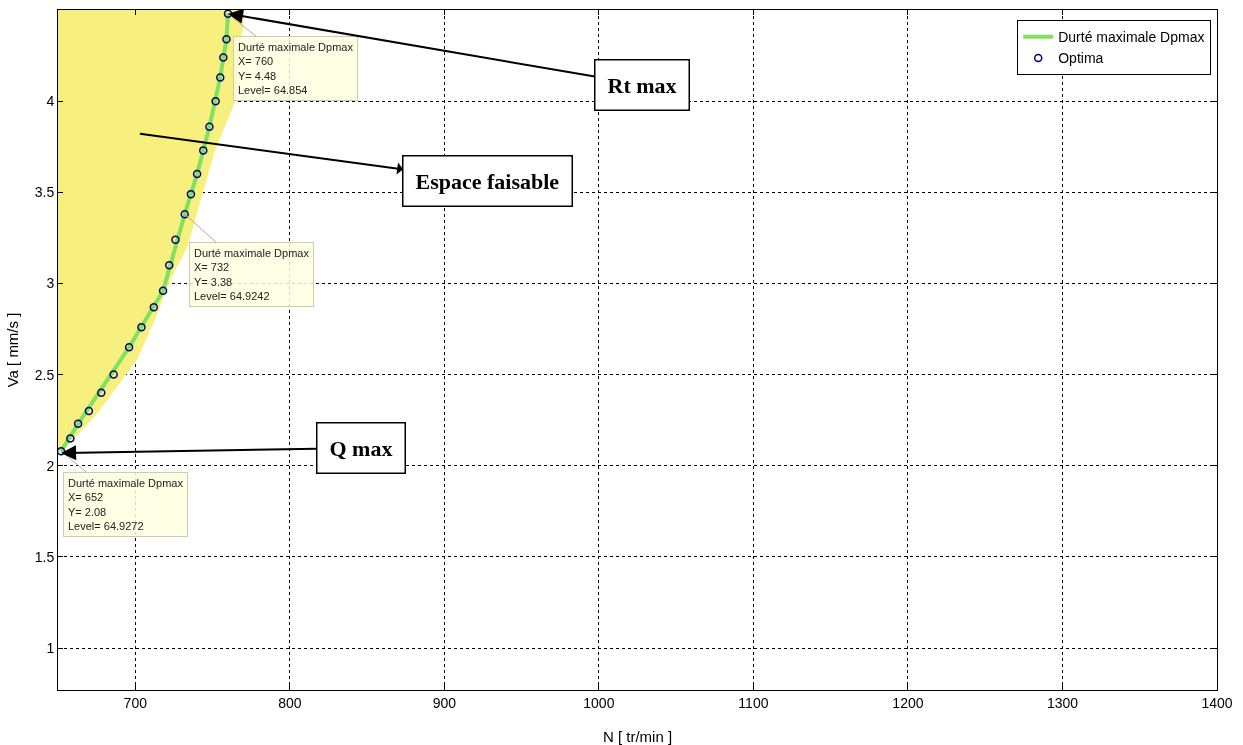 The width and height of the screenshot is (1243, 745). Describe the element at coordinates (1062, 702) in the screenshot. I see `x-tick-label: 1300` at that location.